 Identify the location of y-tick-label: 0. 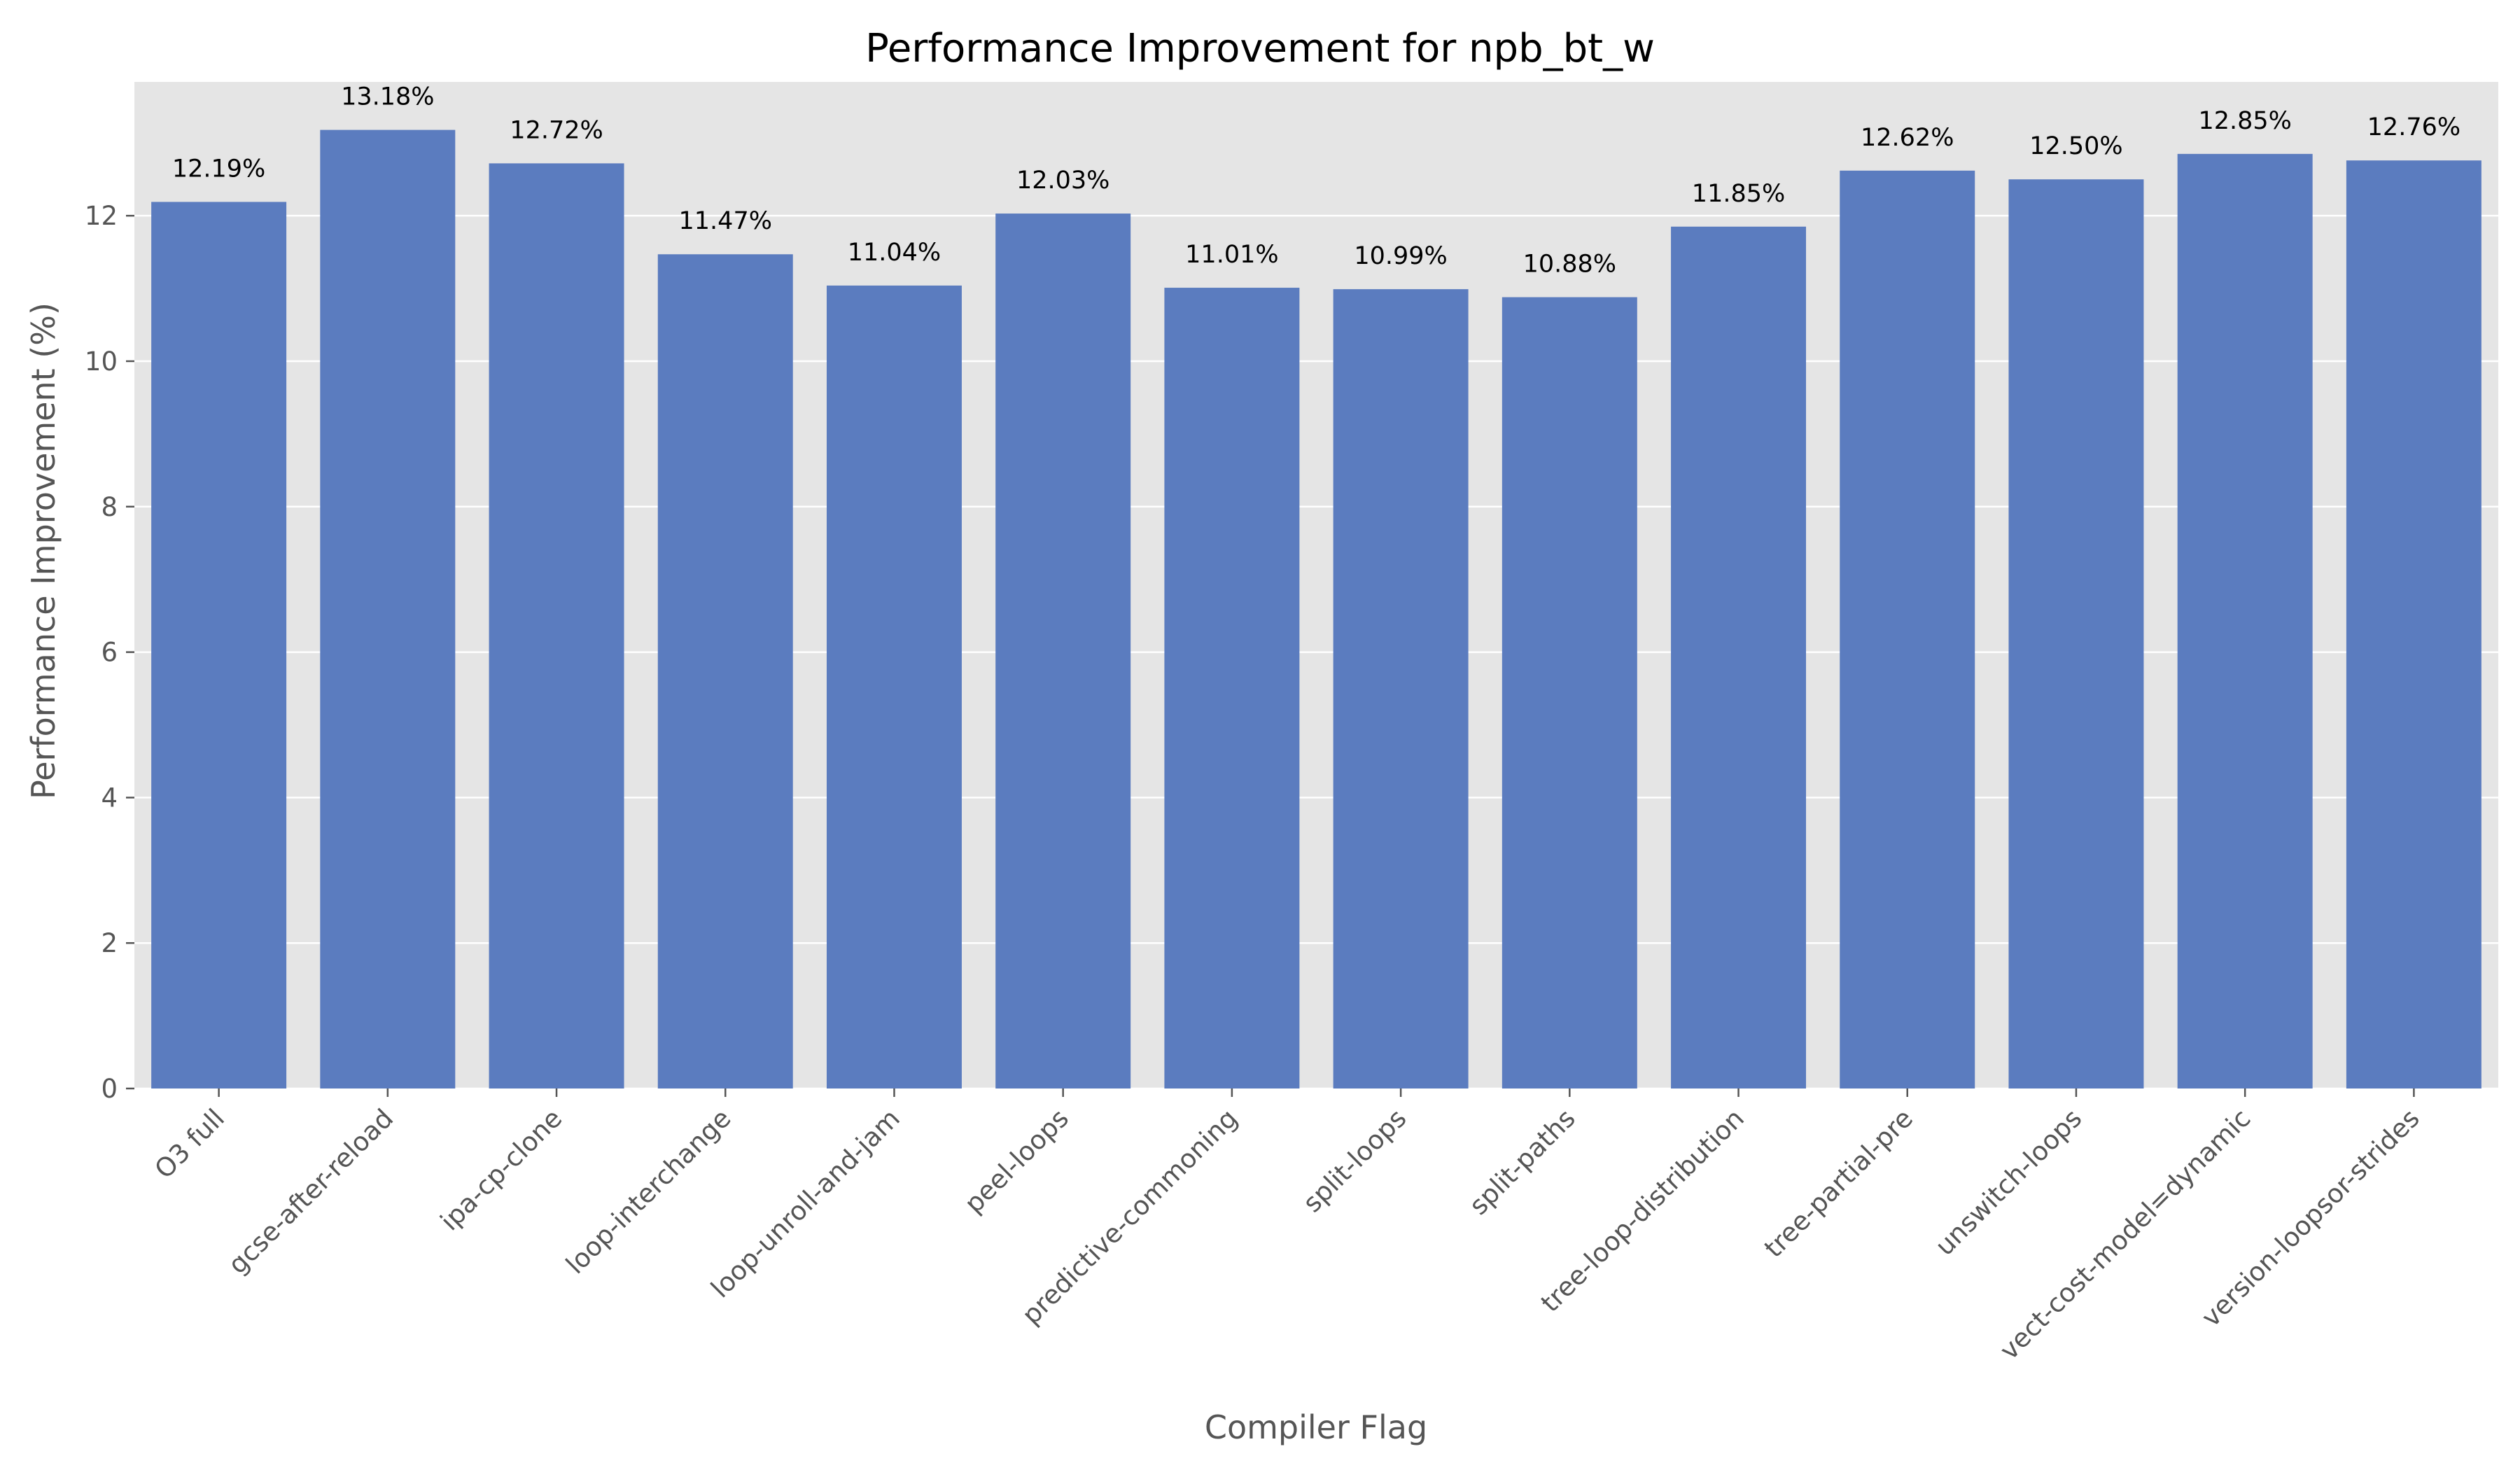
(109, 1089).